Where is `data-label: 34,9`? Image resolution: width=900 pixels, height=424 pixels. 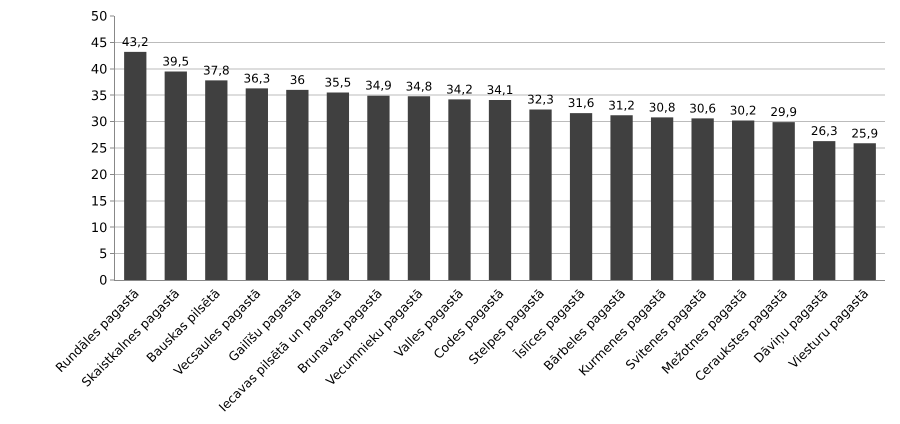 data-label: 34,9 is located at coordinates (378, 85).